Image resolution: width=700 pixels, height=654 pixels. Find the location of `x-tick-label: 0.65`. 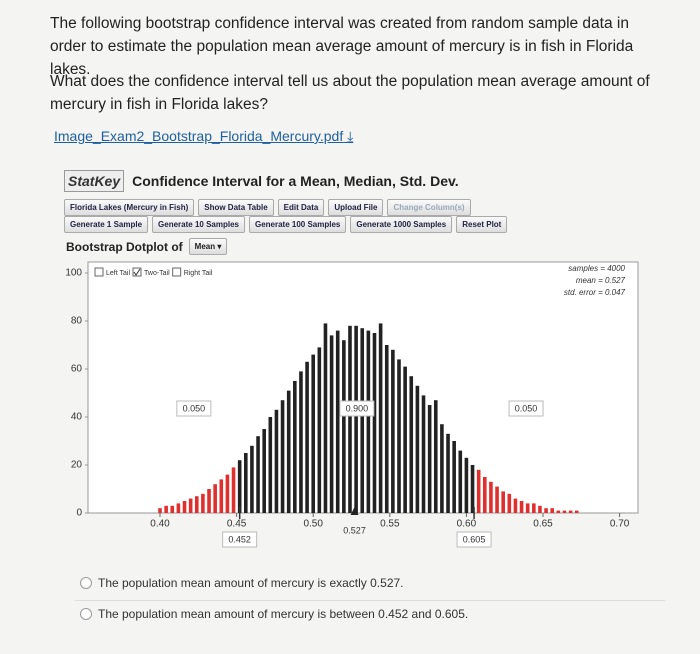

x-tick-label: 0.65 is located at coordinates (543, 524).